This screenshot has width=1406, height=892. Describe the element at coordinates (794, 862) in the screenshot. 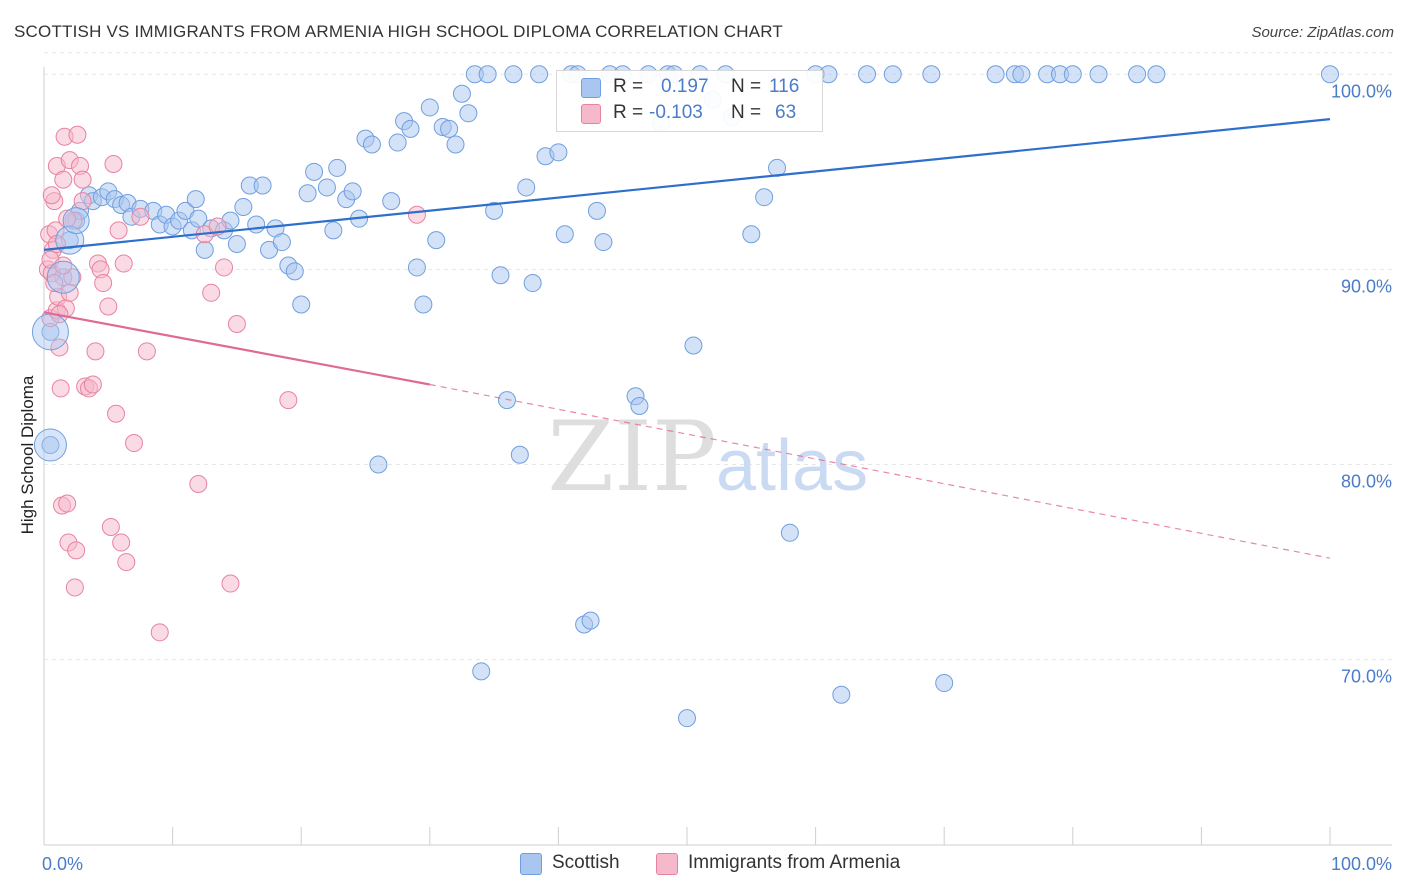

I see `bottom-legend-label: Immigrants from Armenia` at that location.